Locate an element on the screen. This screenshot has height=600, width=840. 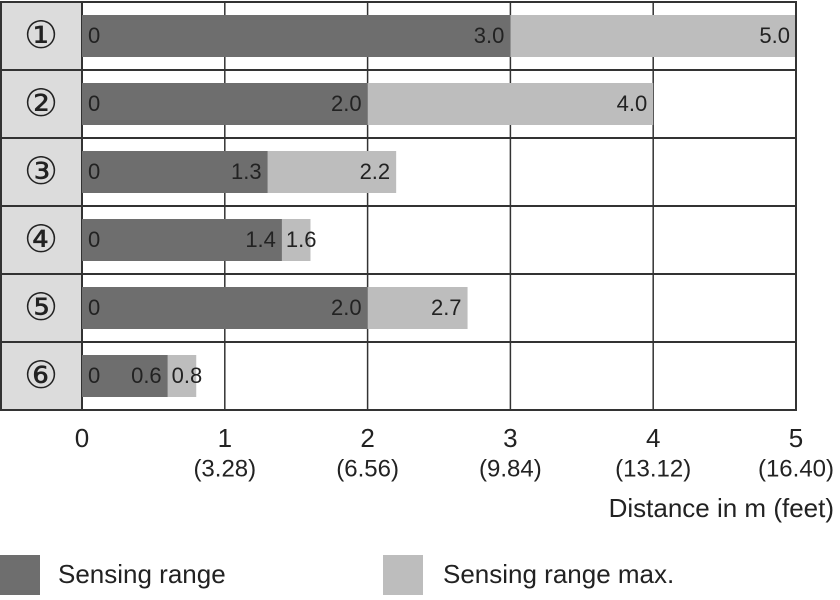
legend-label: Sensing range max. is located at coordinates (558, 574).